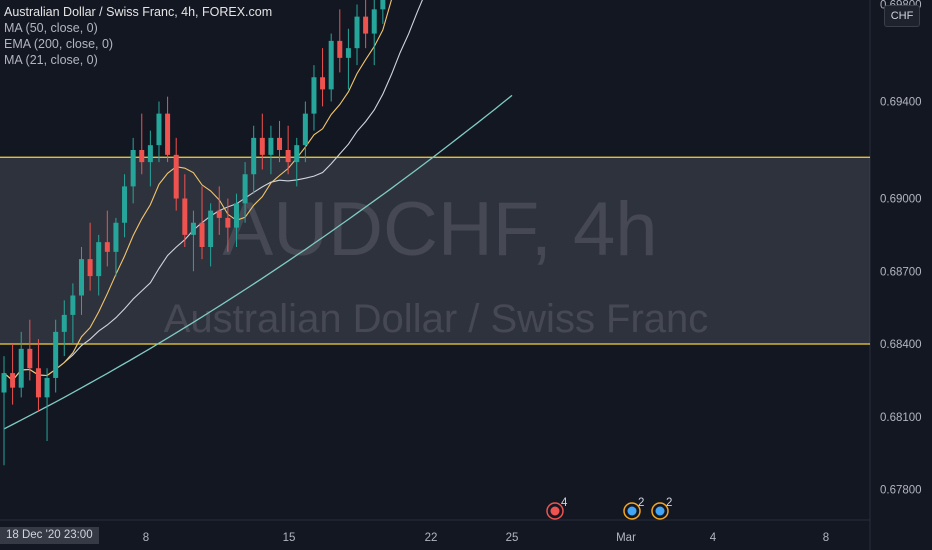 Image resolution: width=932 pixels, height=550 pixels. What do you see at coordinates (431, 538) in the screenshot?
I see `date-tick: 22` at bounding box center [431, 538].